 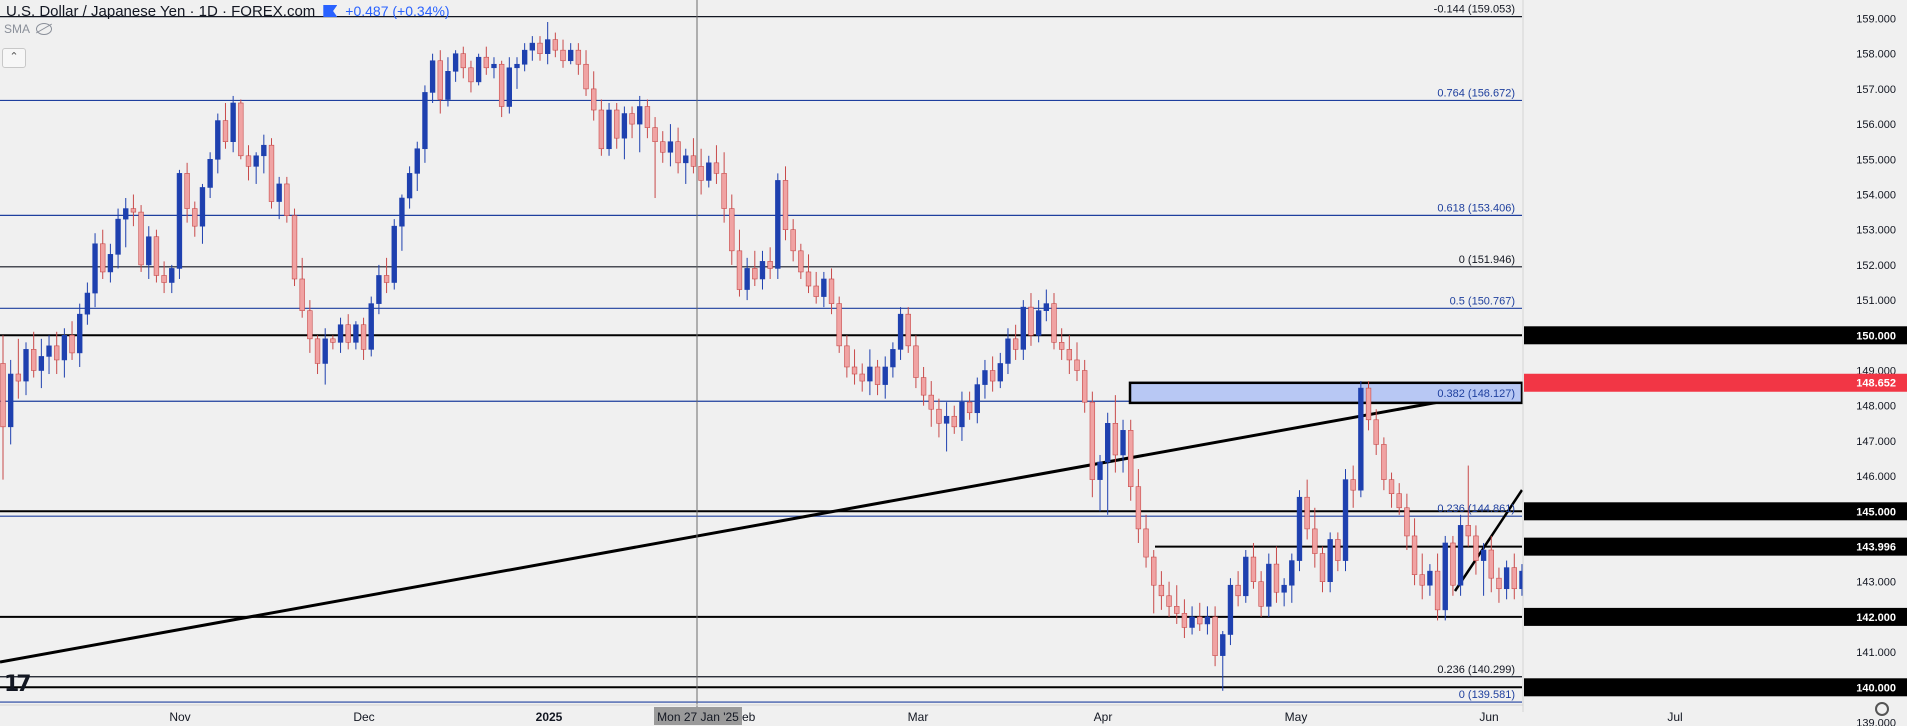 What do you see at coordinates (1326, 393) in the screenshot?
I see `resistance-zone-box` at bounding box center [1326, 393].